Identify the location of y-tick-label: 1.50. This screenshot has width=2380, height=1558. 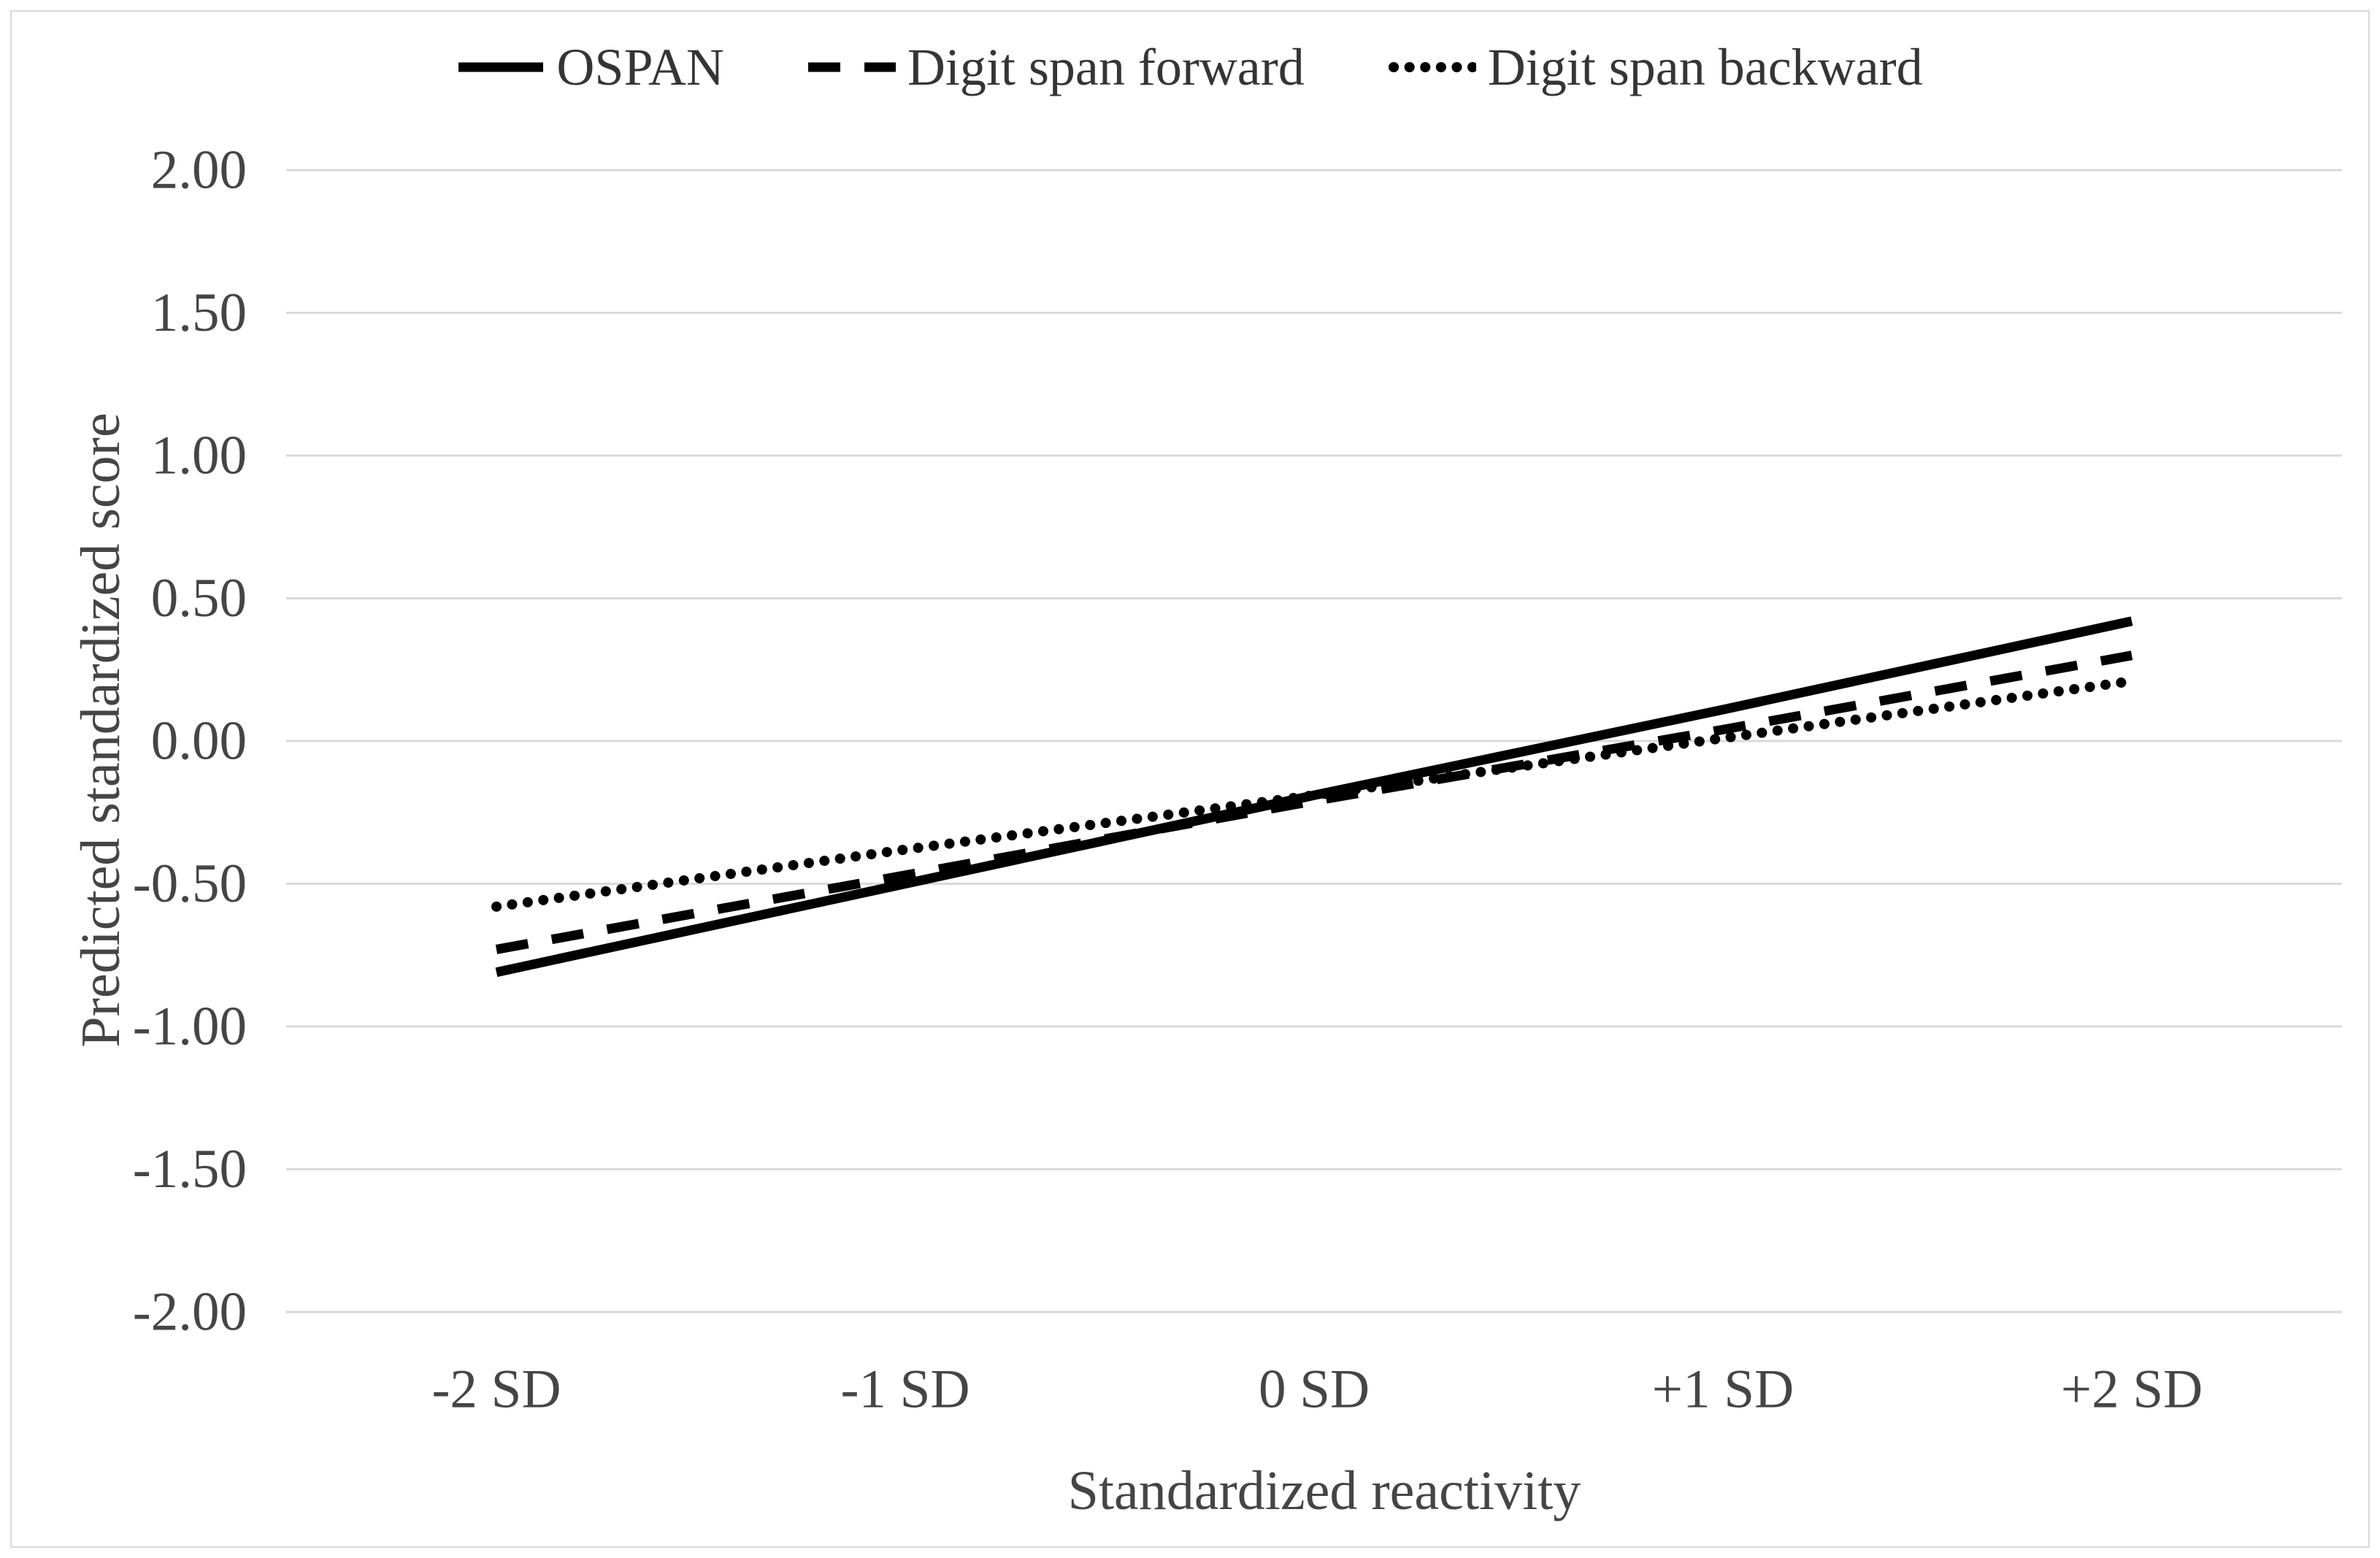
(199, 313).